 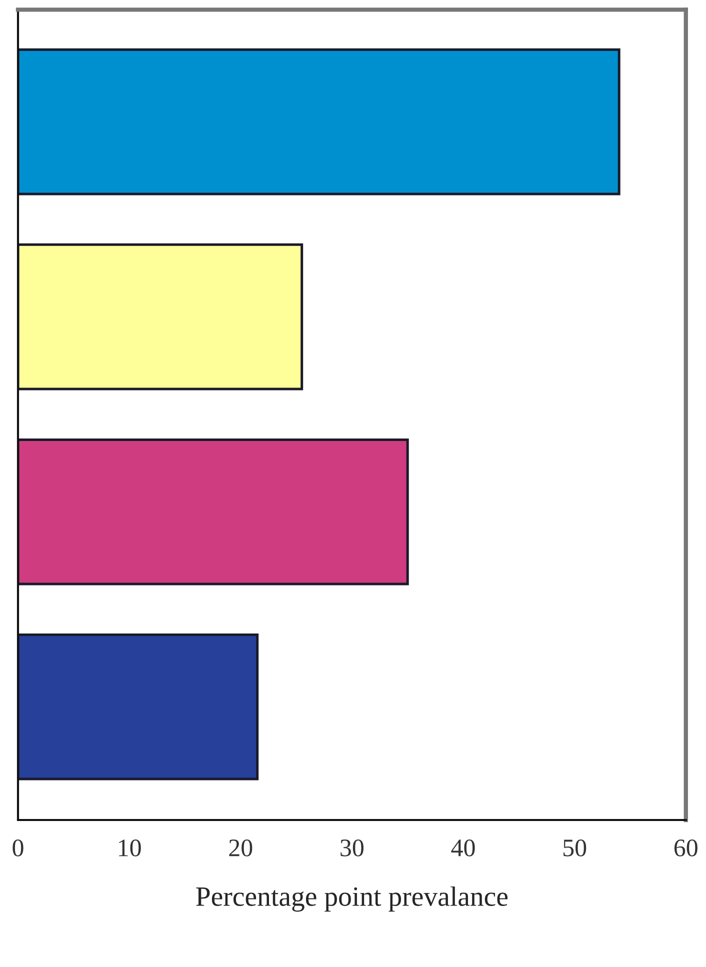 I want to click on x-axis-title: Percentage point prevalance, so click(x=352, y=899).